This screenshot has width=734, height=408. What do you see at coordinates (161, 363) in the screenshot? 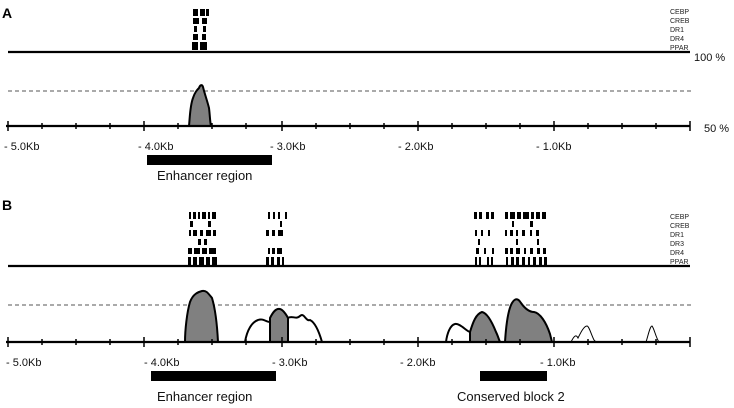
I see `panel-b-tick-1: - 4.0Kb` at bounding box center [161, 363].